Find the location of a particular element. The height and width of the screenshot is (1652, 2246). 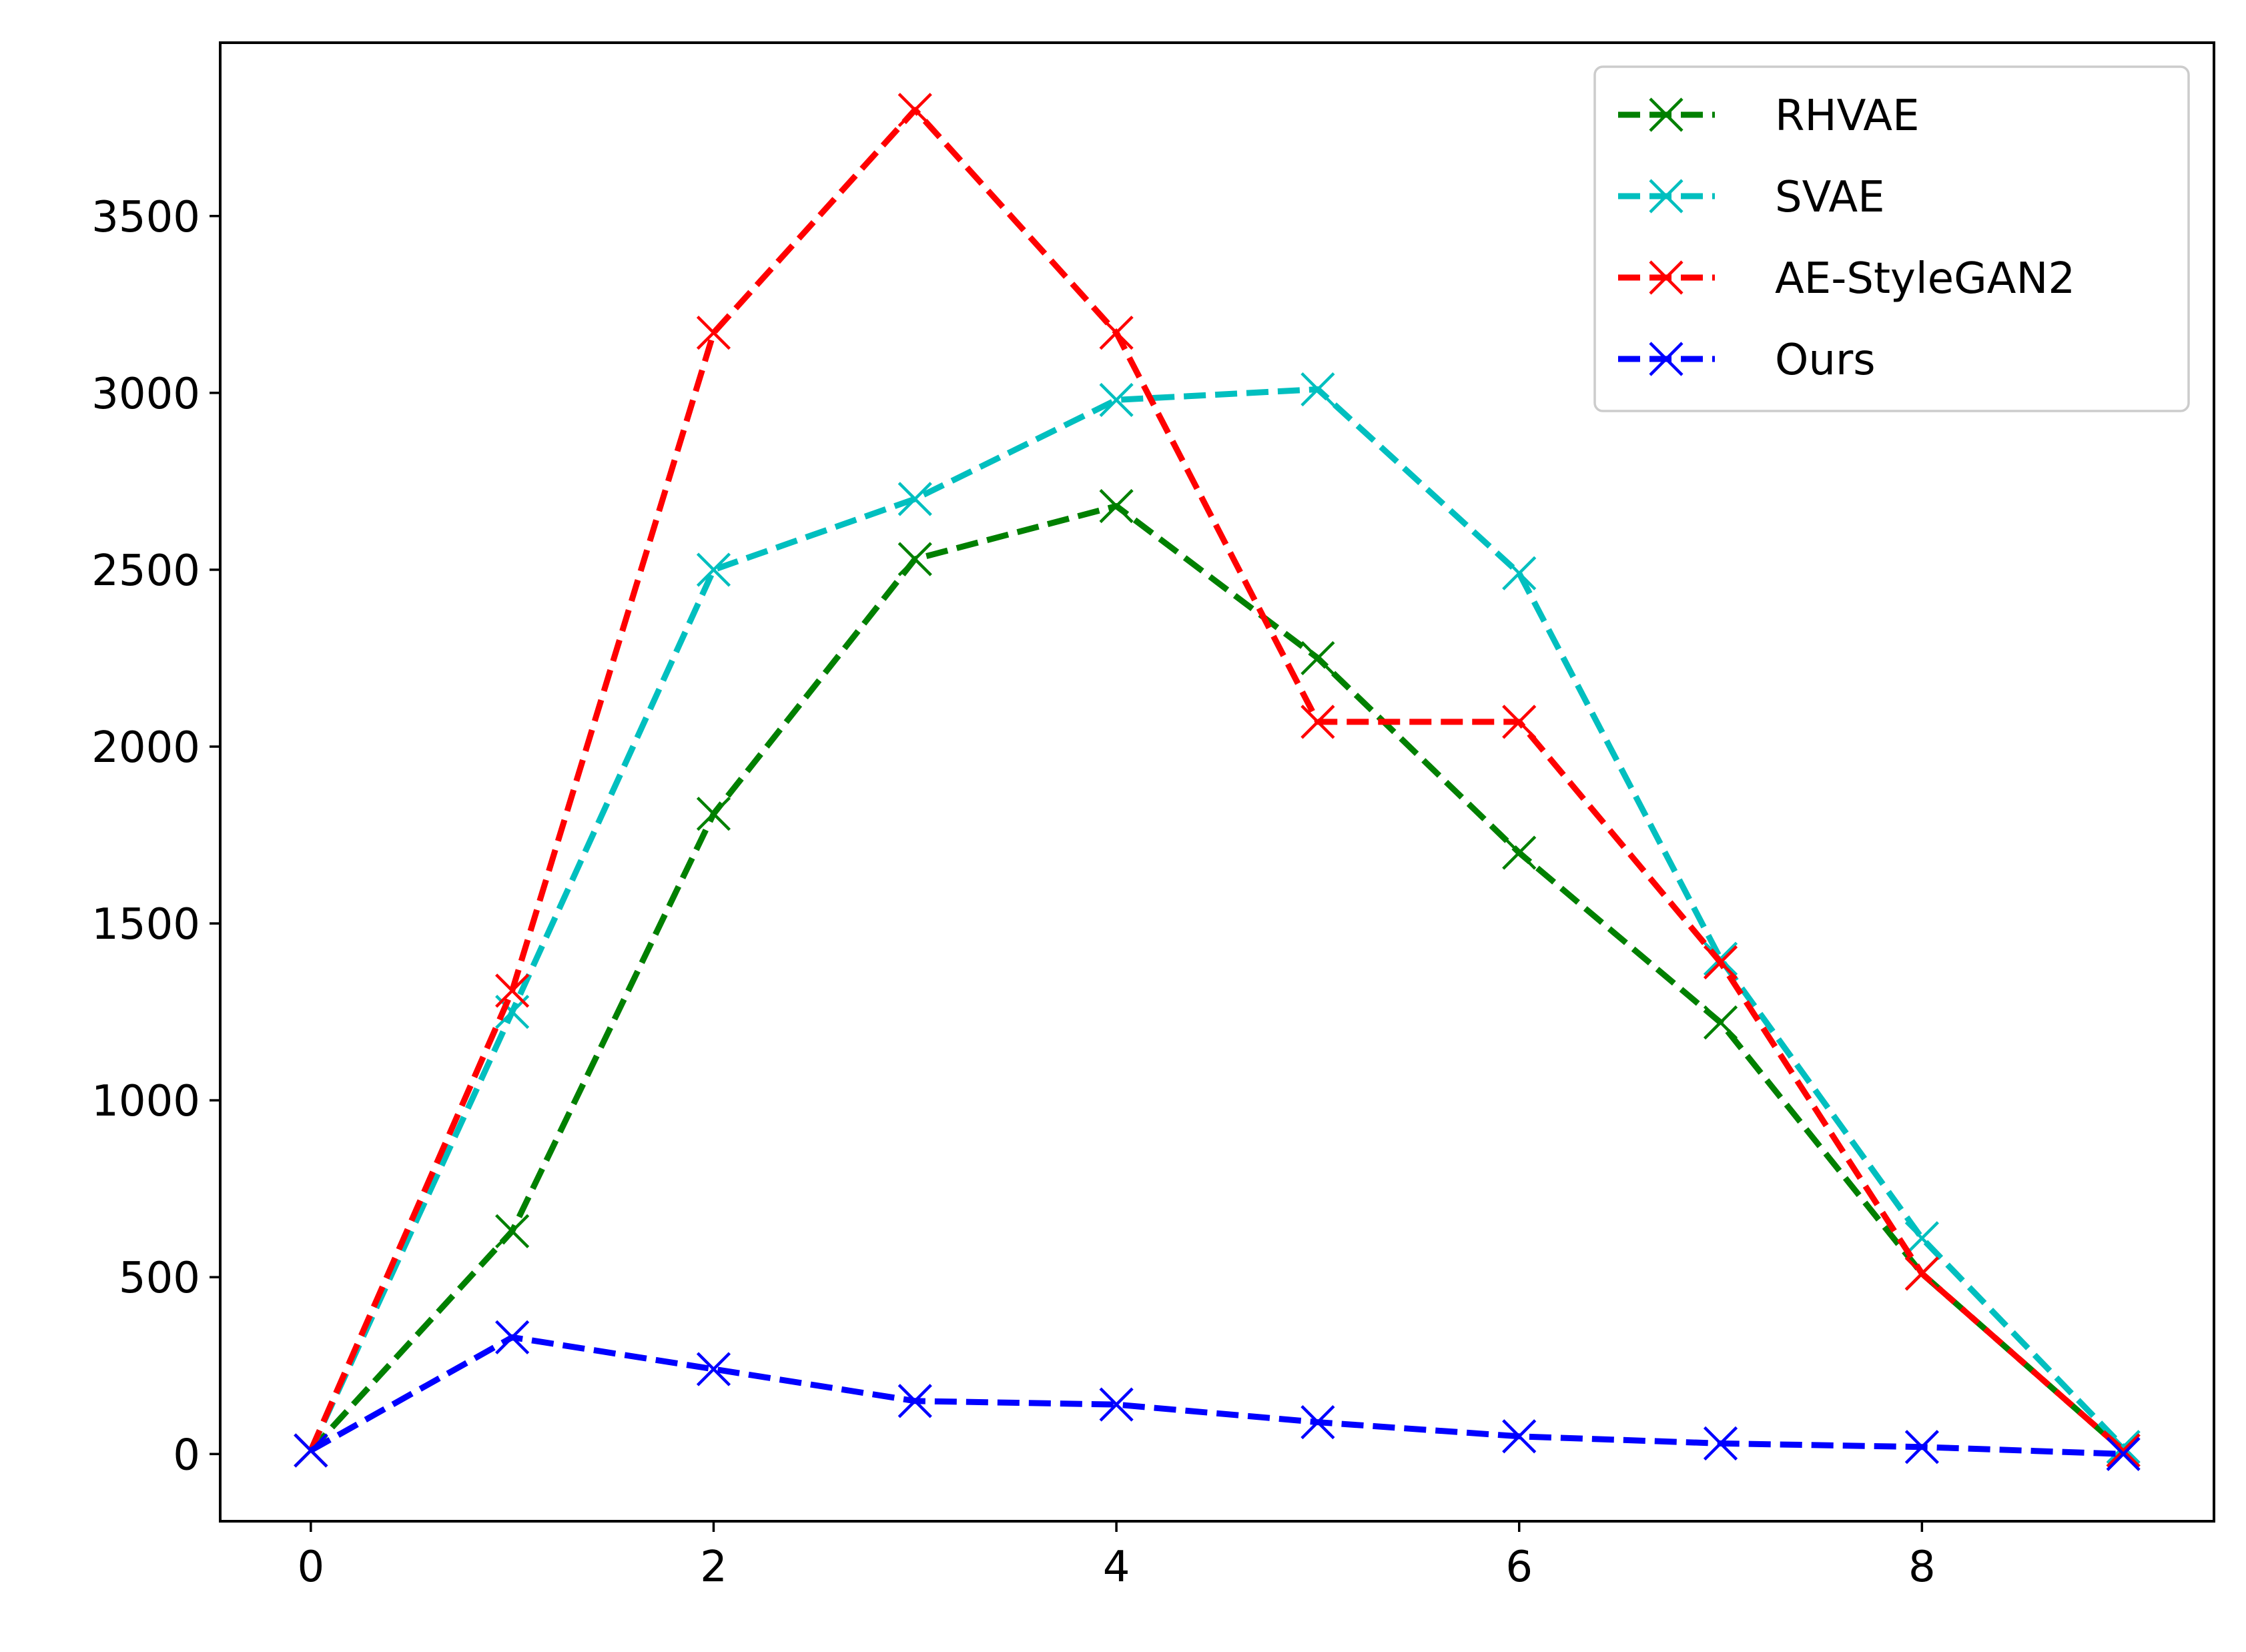

y-tick-label-3000: 3000 is located at coordinates (146, 395).